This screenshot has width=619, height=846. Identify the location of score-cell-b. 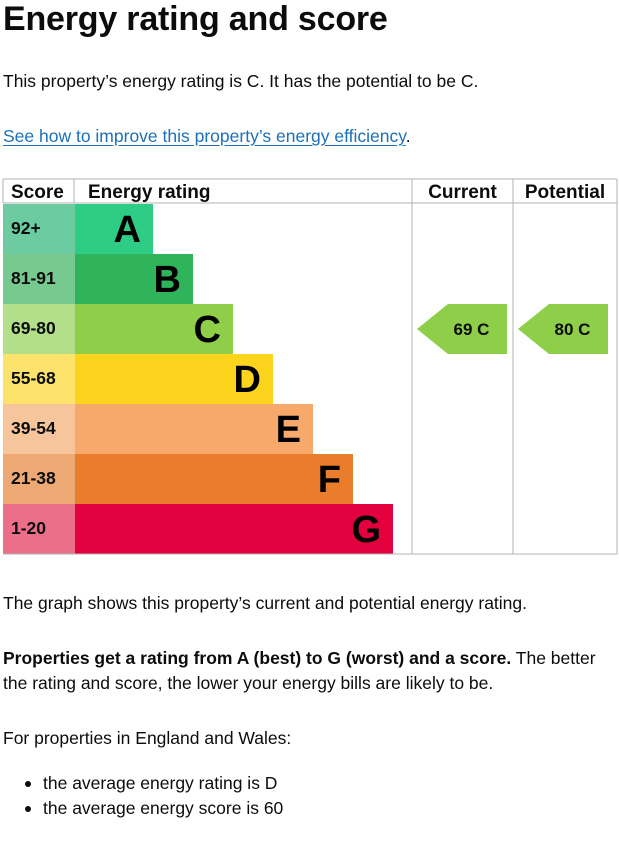
(39, 279).